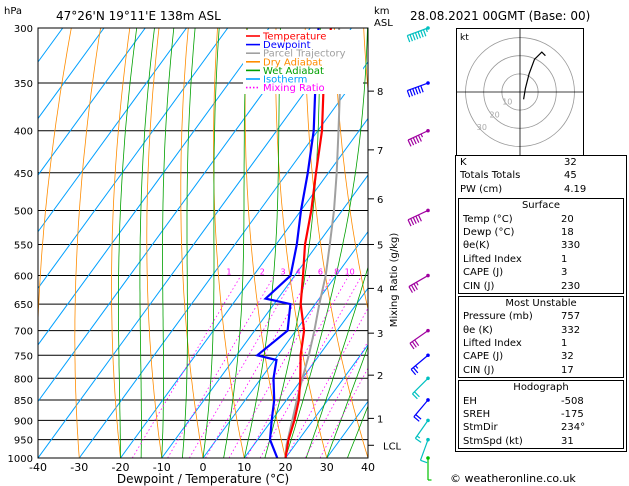 The width and height of the screenshot is (629, 486). I want to click on hodograph-kt-label: kt, so click(464, 38).